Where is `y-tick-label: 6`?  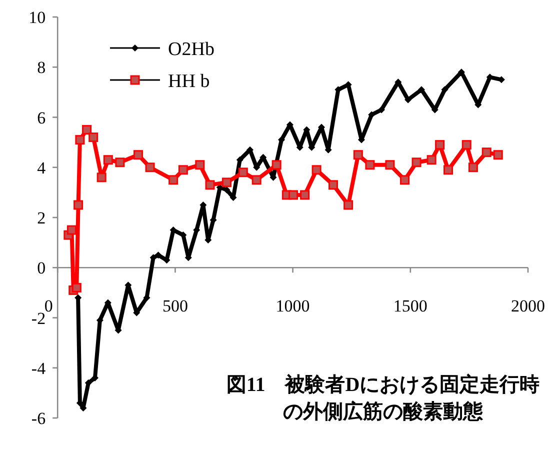
y-tick-label: 6 is located at coordinates (41, 118).